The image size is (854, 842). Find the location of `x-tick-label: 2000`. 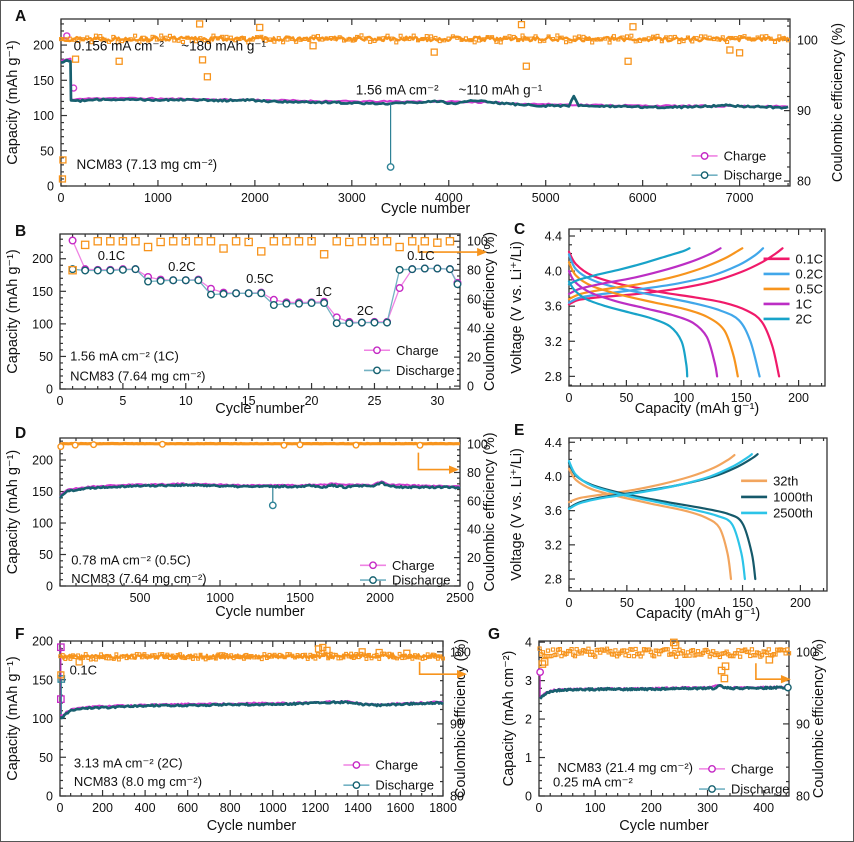

x-tick-label: 2000 is located at coordinates (380, 598).